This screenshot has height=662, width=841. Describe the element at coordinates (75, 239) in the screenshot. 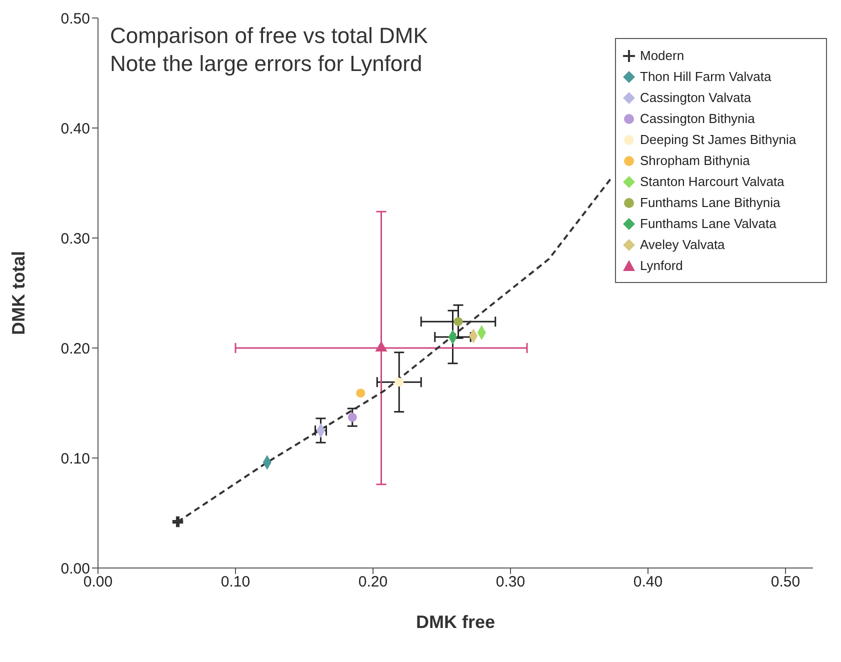

I see `y-tick-label: 0.30` at that location.